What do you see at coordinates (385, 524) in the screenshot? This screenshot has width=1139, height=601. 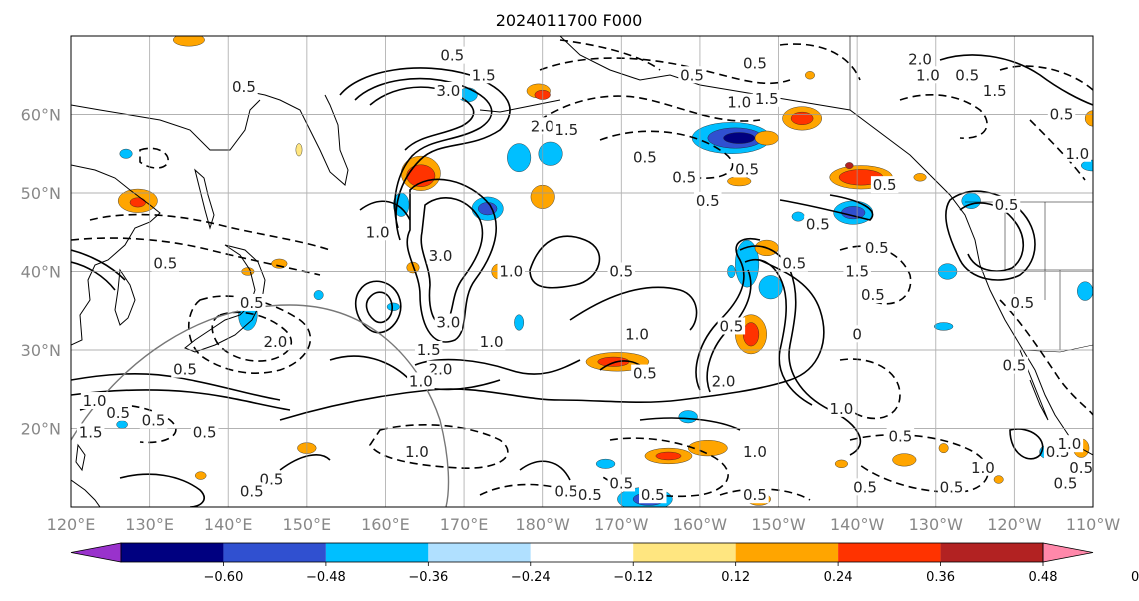 I see `longitude-tick-label: 160°E` at bounding box center [385, 524].